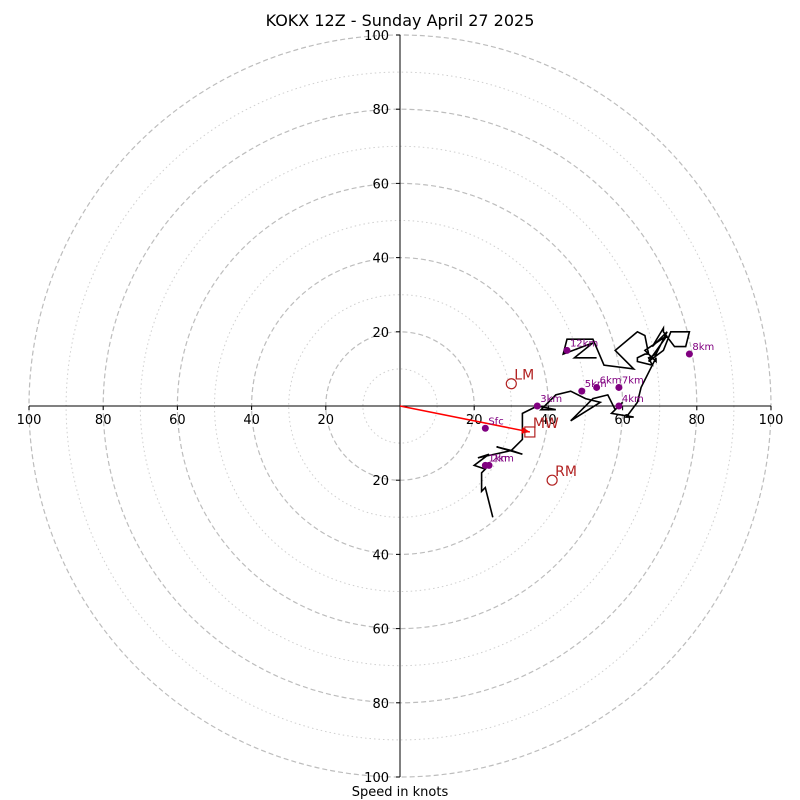 The image size is (800, 800). What do you see at coordinates (400, 20) in the screenshot?
I see `chart-title: KOKX 12Z - Sunday April 27 2025` at bounding box center [400, 20].